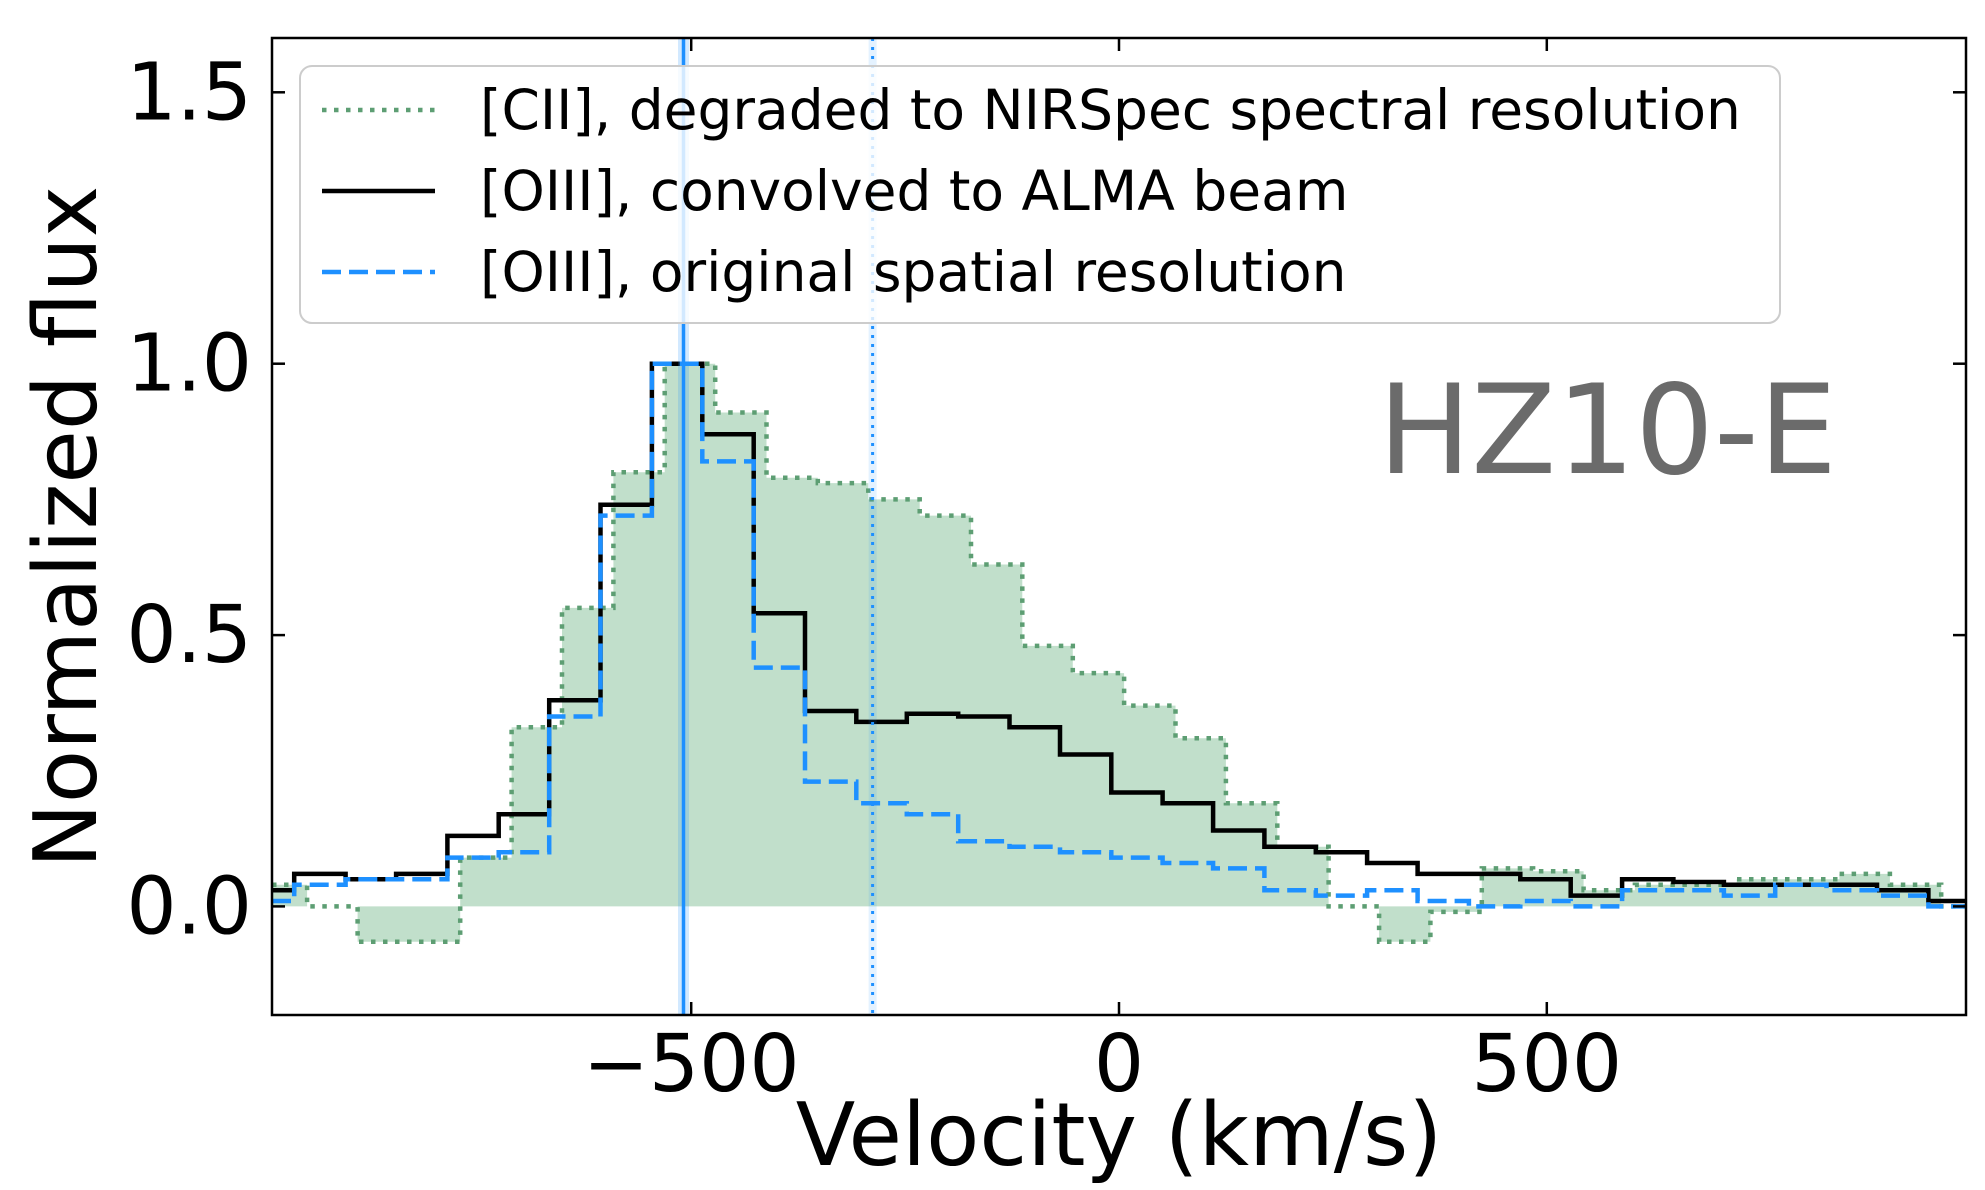 The height and width of the screenshot is (1190, 1985). Describe the element at coordinates (691, 1064) in the screenshot. I see `x-tick-label: −500` at that location.